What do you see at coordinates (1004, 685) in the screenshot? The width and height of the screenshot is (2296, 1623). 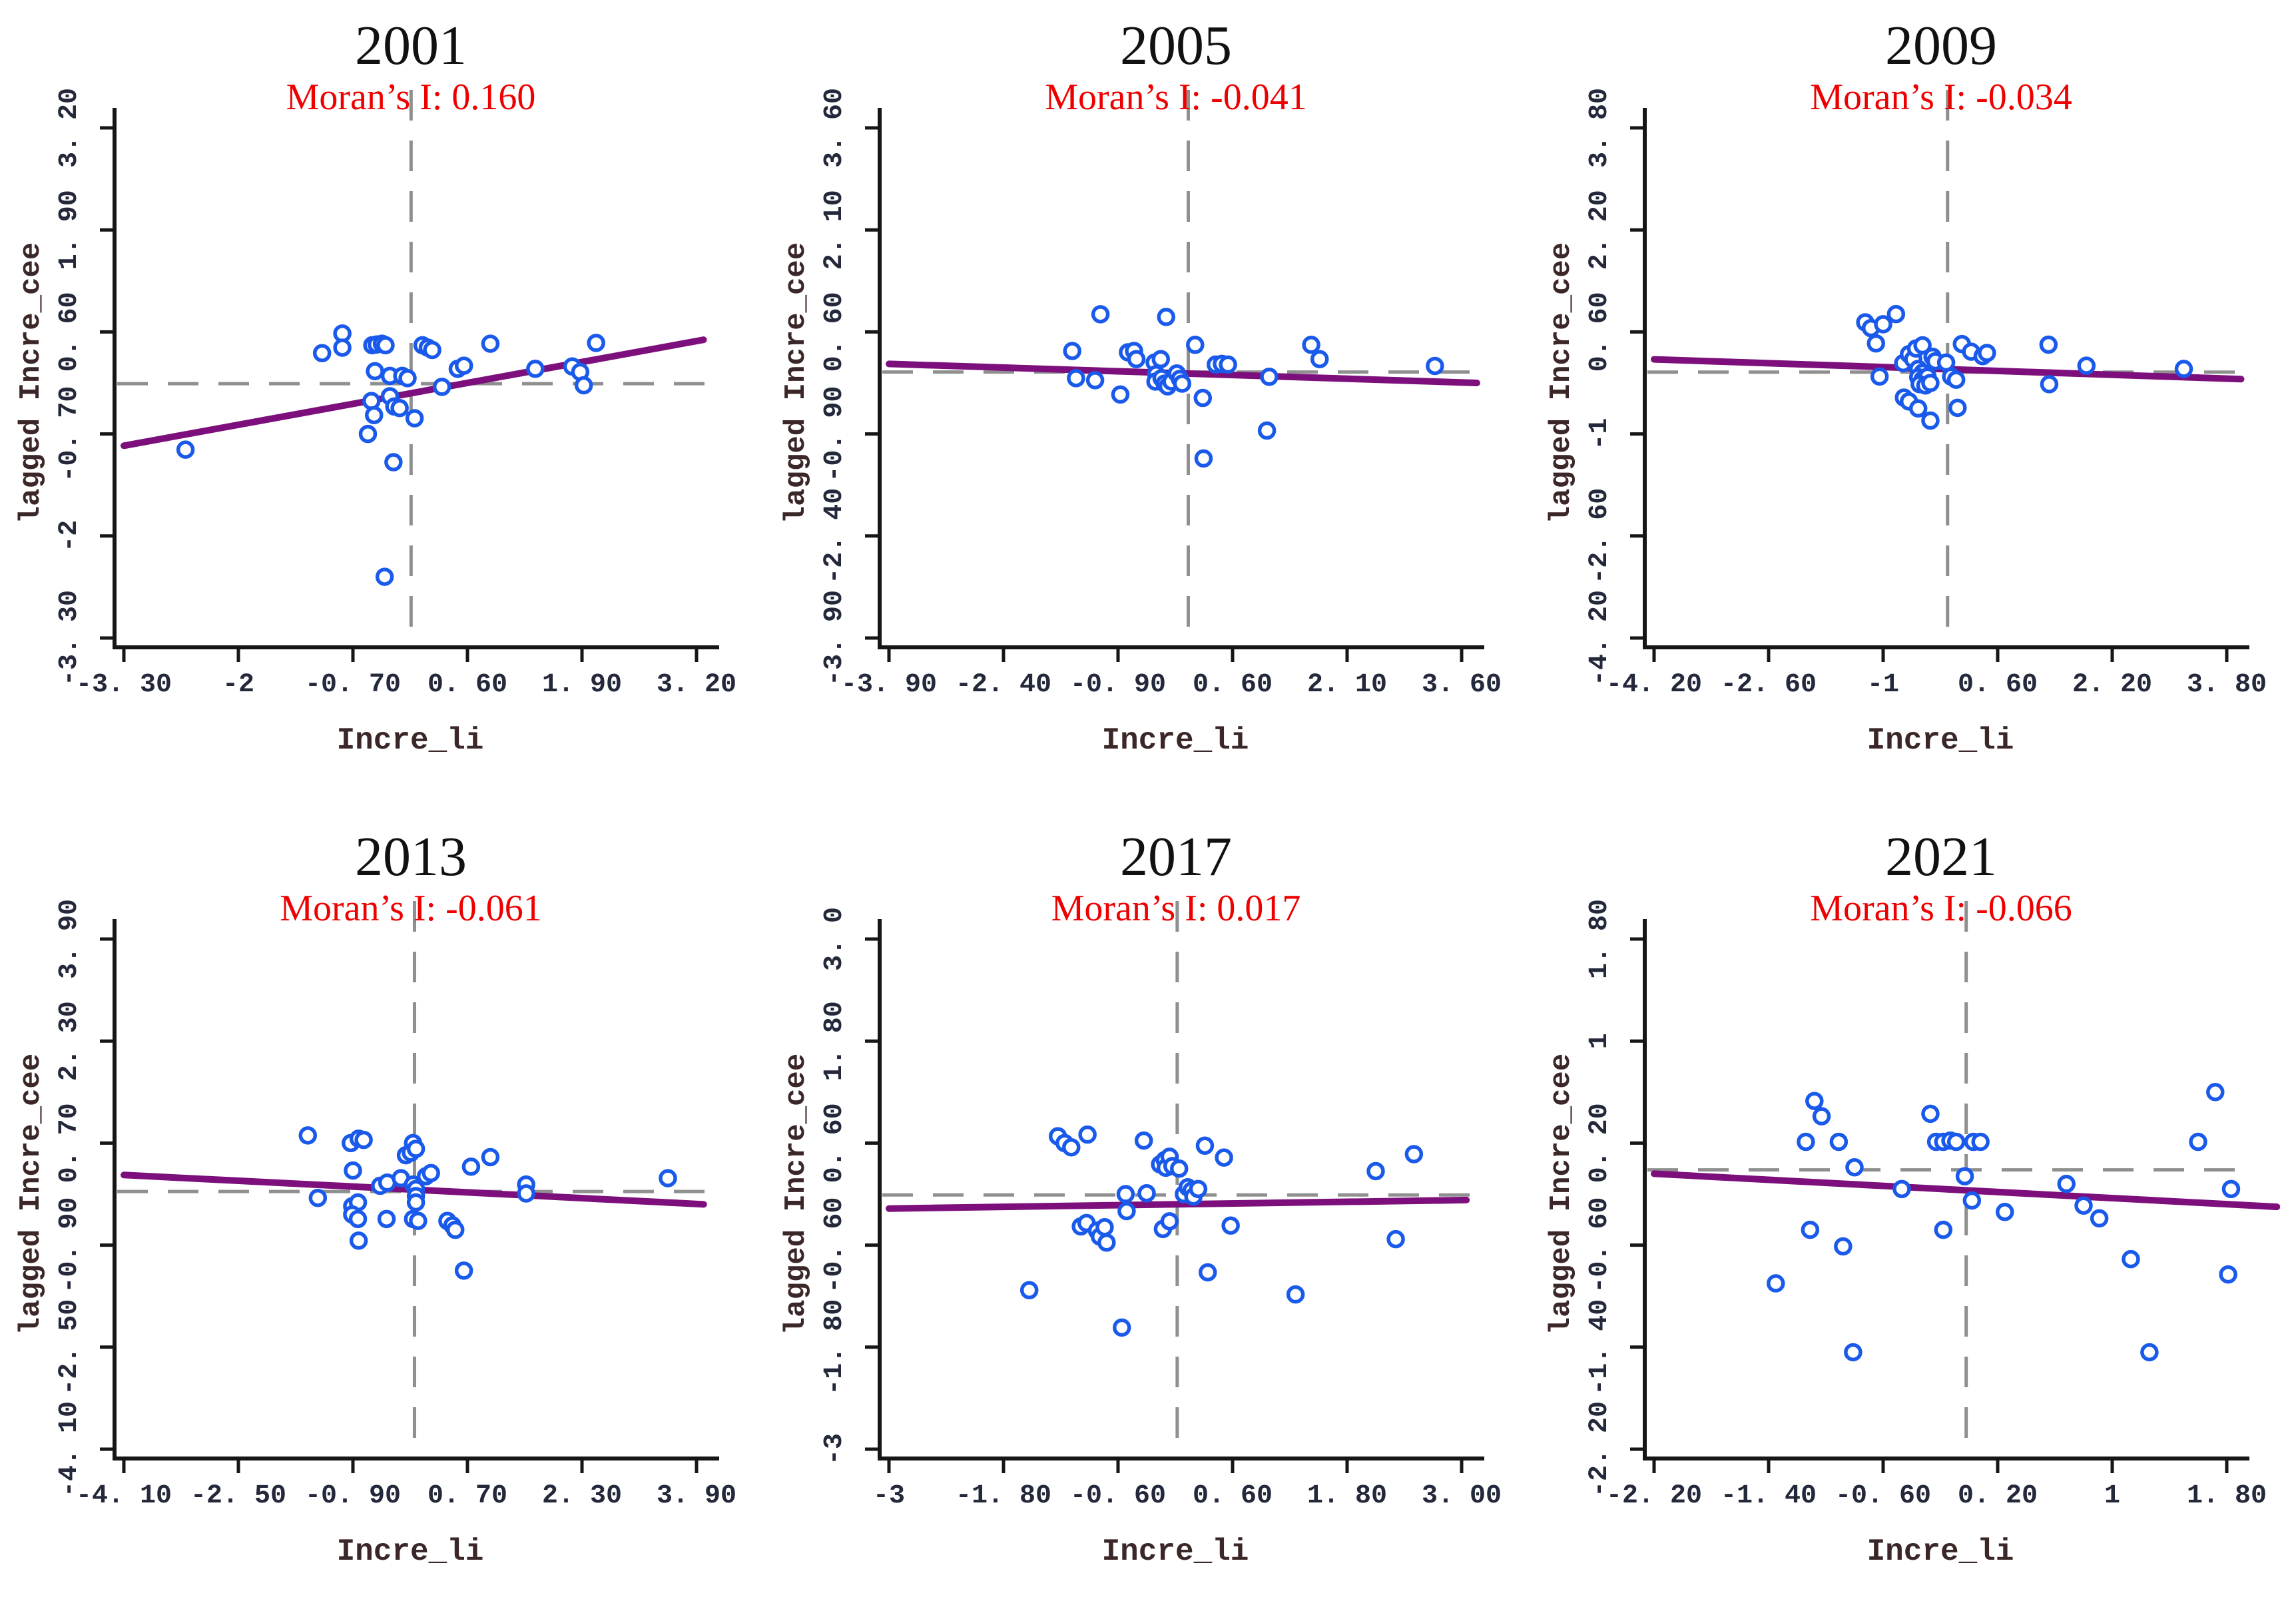 I see `x-tick-label: -2. 40` at bounding box center [1004, 685].